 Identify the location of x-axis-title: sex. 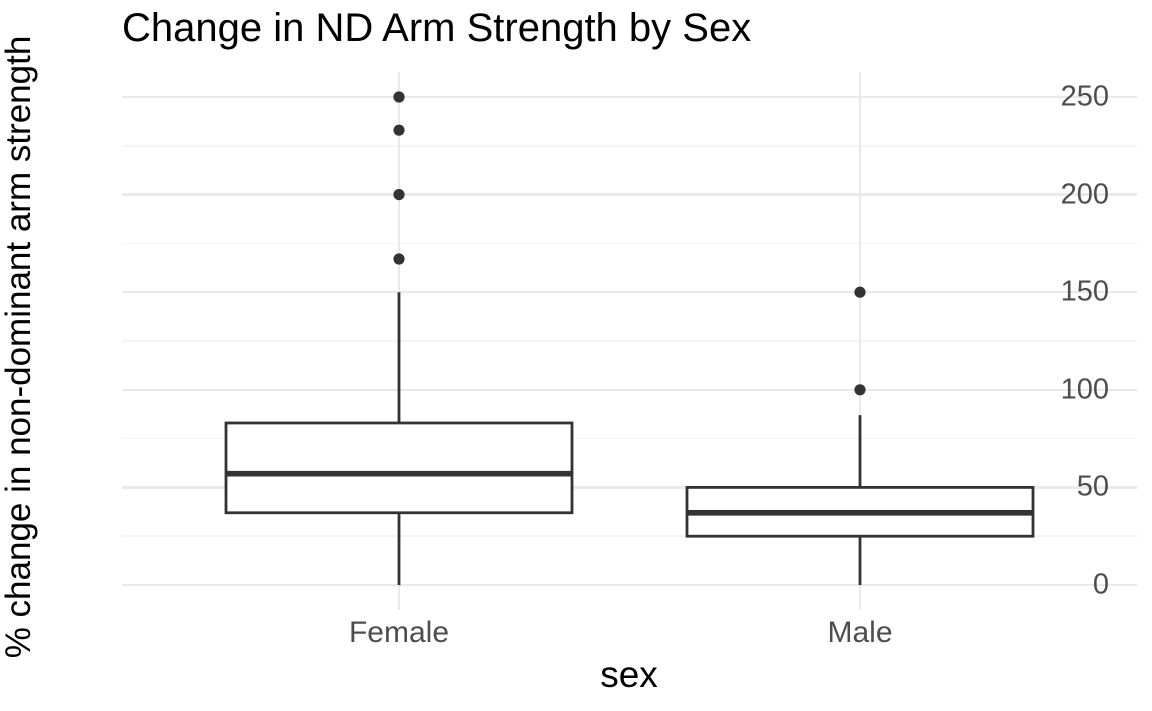
(629, 674).